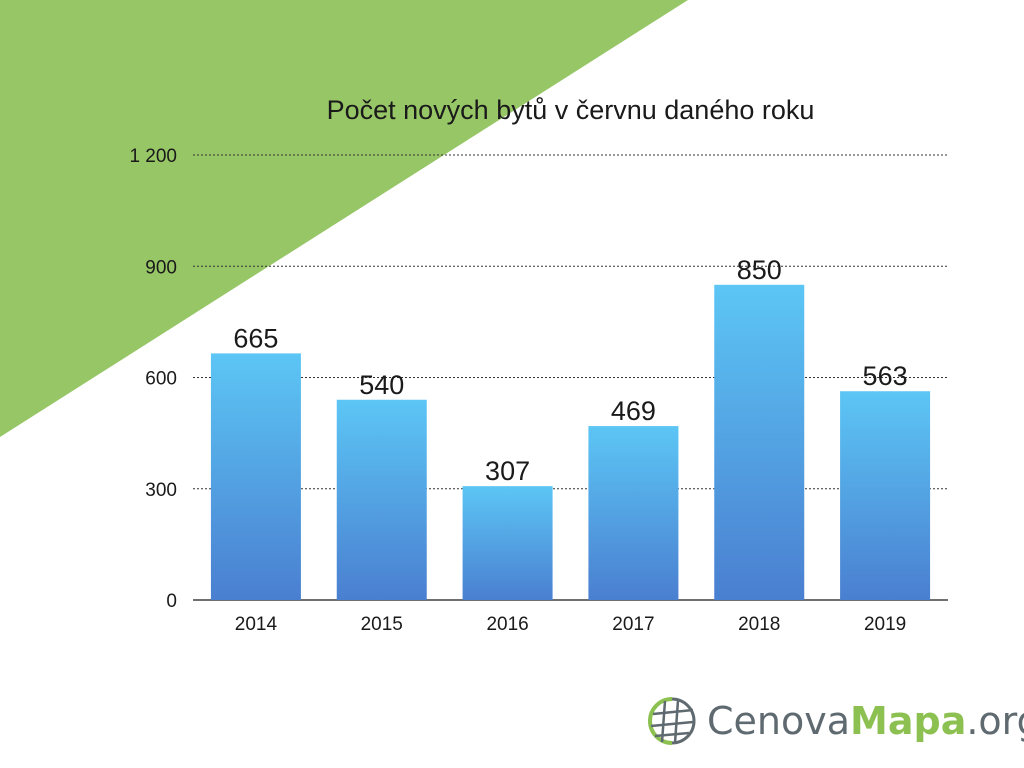 The width and height of the screenshot is (1024, 768). I want to click on data-label-2016: 307, so click(507, 471).